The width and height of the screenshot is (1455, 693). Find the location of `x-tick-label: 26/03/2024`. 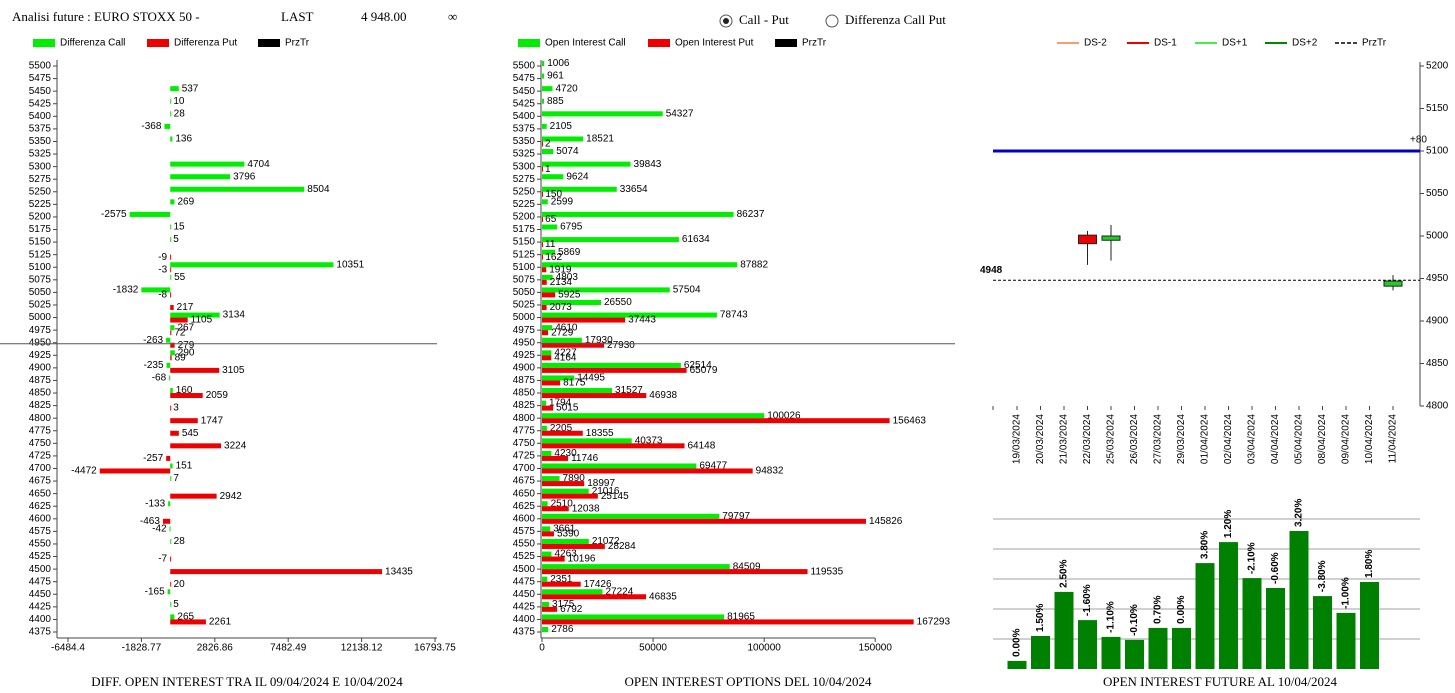

x-tick-label: 26/03/2024 is located at coordinates (1134, 439).